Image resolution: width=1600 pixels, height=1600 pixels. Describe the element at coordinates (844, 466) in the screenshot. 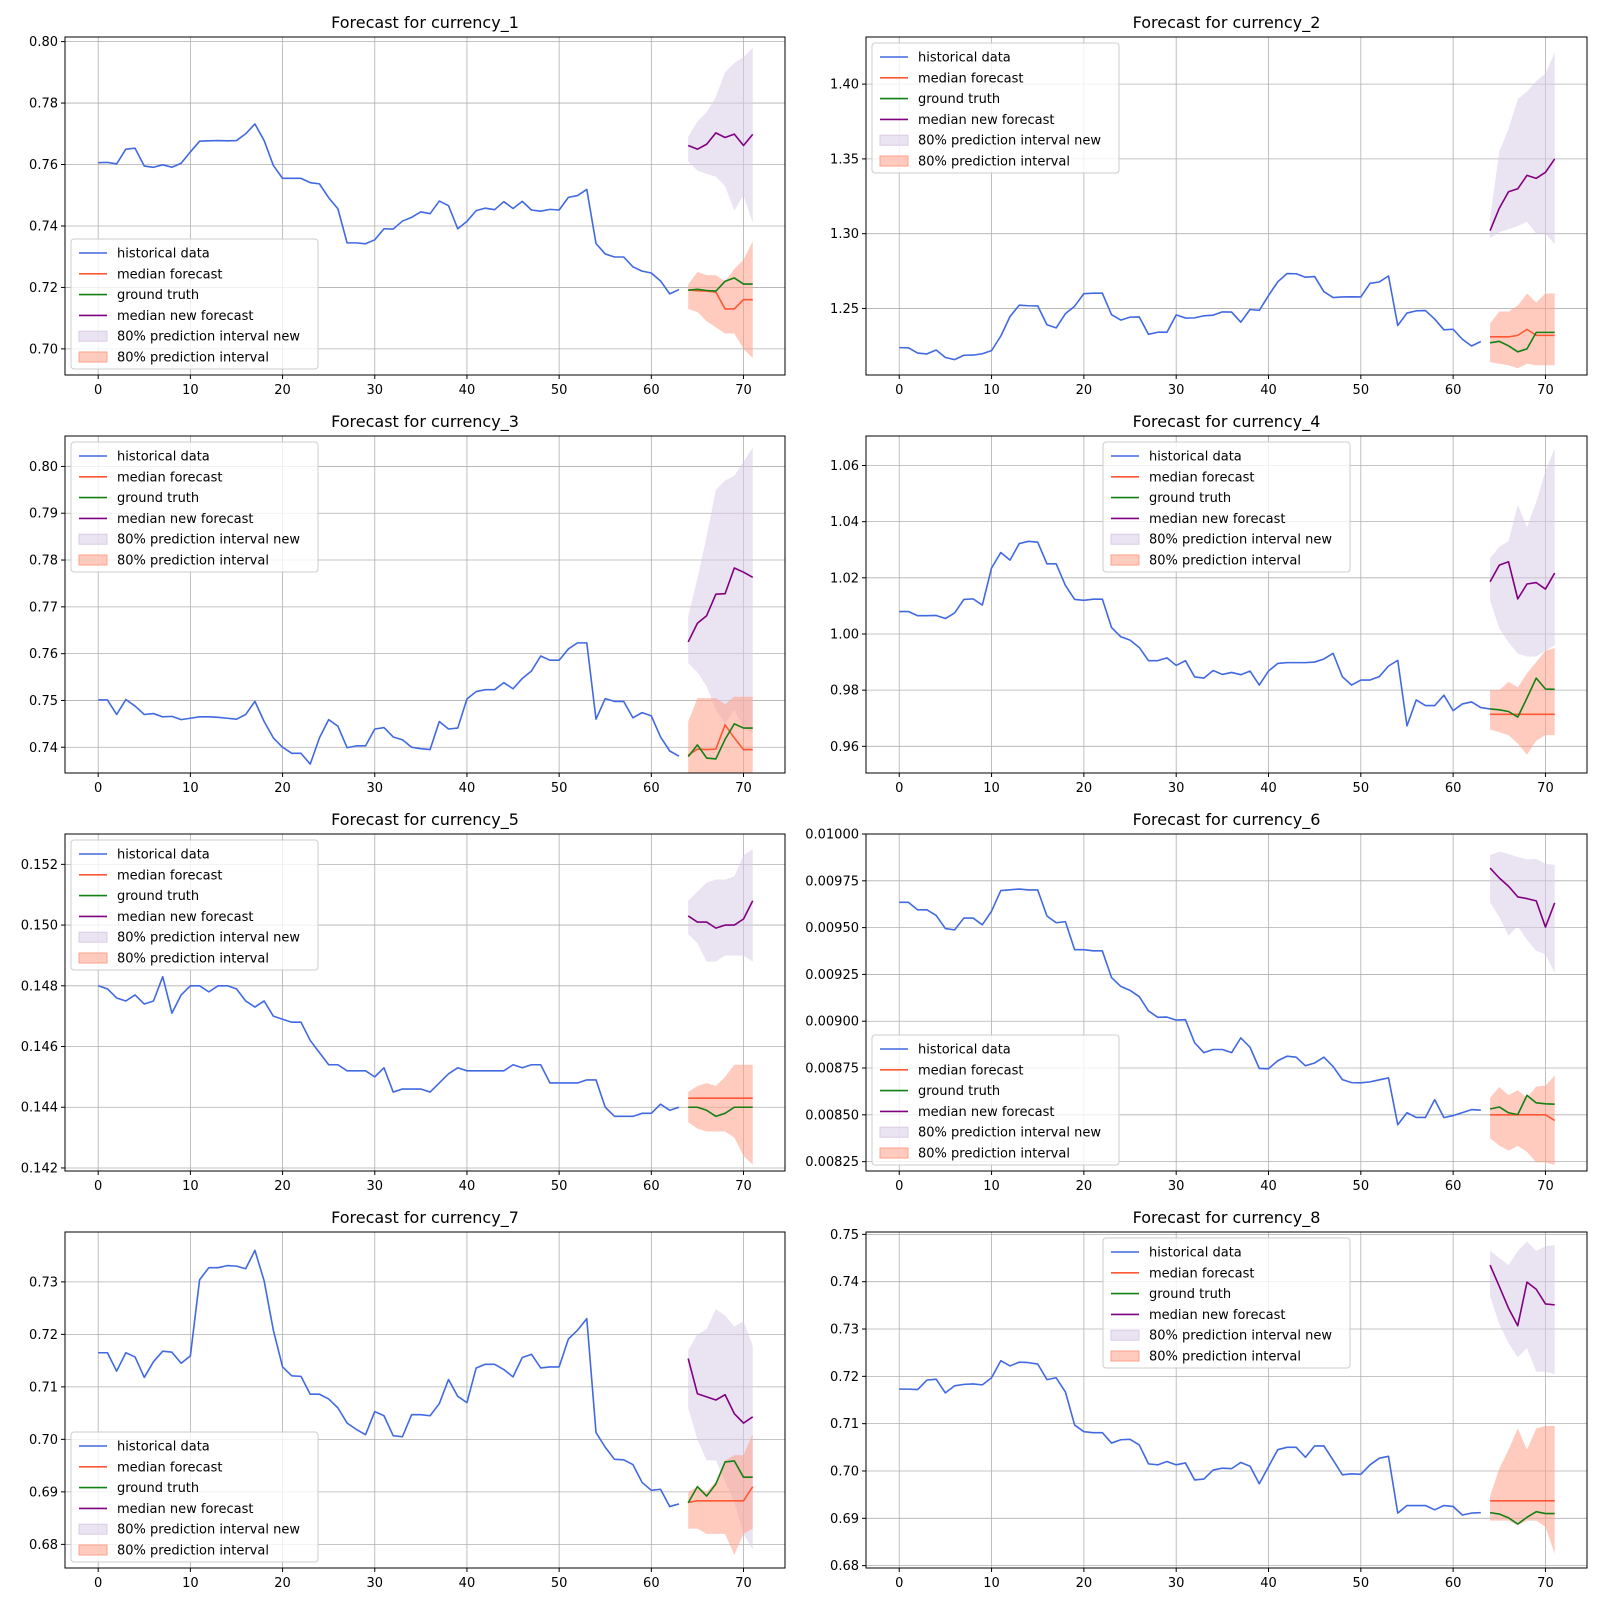

I see `y-tick-label: 1.06` at that location.